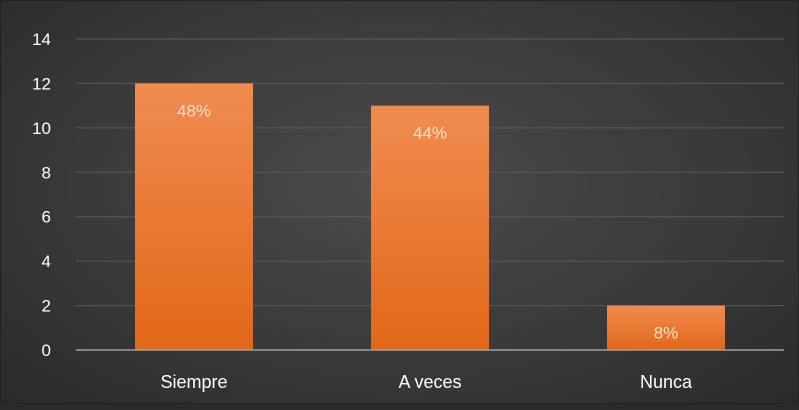  I want to click on bar-siempre, so click(194, 216).